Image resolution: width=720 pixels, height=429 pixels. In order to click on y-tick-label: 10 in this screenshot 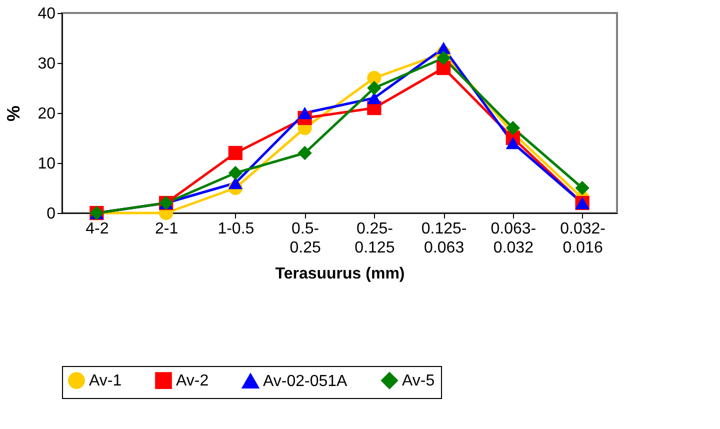, I will do `click(47, 164)`.